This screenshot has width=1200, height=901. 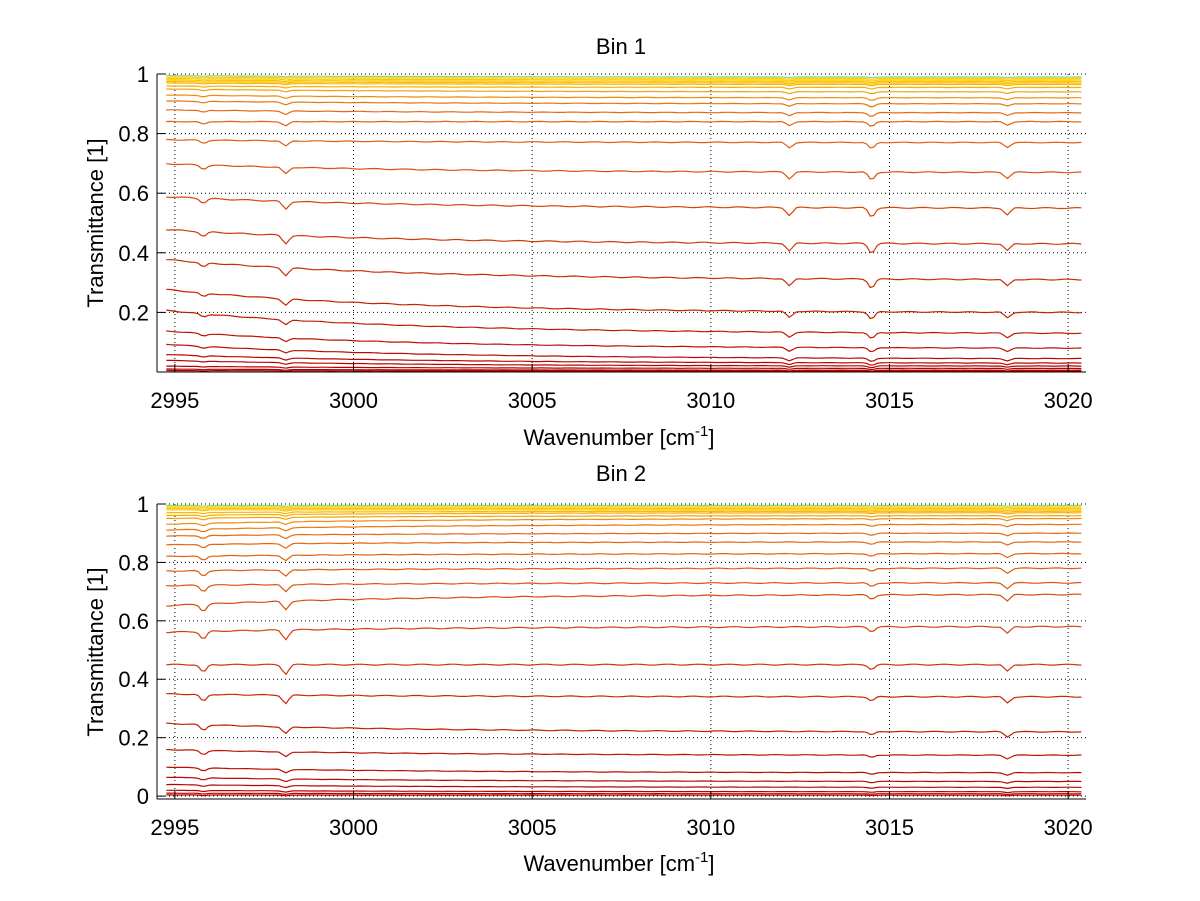 What do you see at coordinates (621, 46) in the screenshot?
I see `chart-title: Bin 1` at bounding box center [621, 46].